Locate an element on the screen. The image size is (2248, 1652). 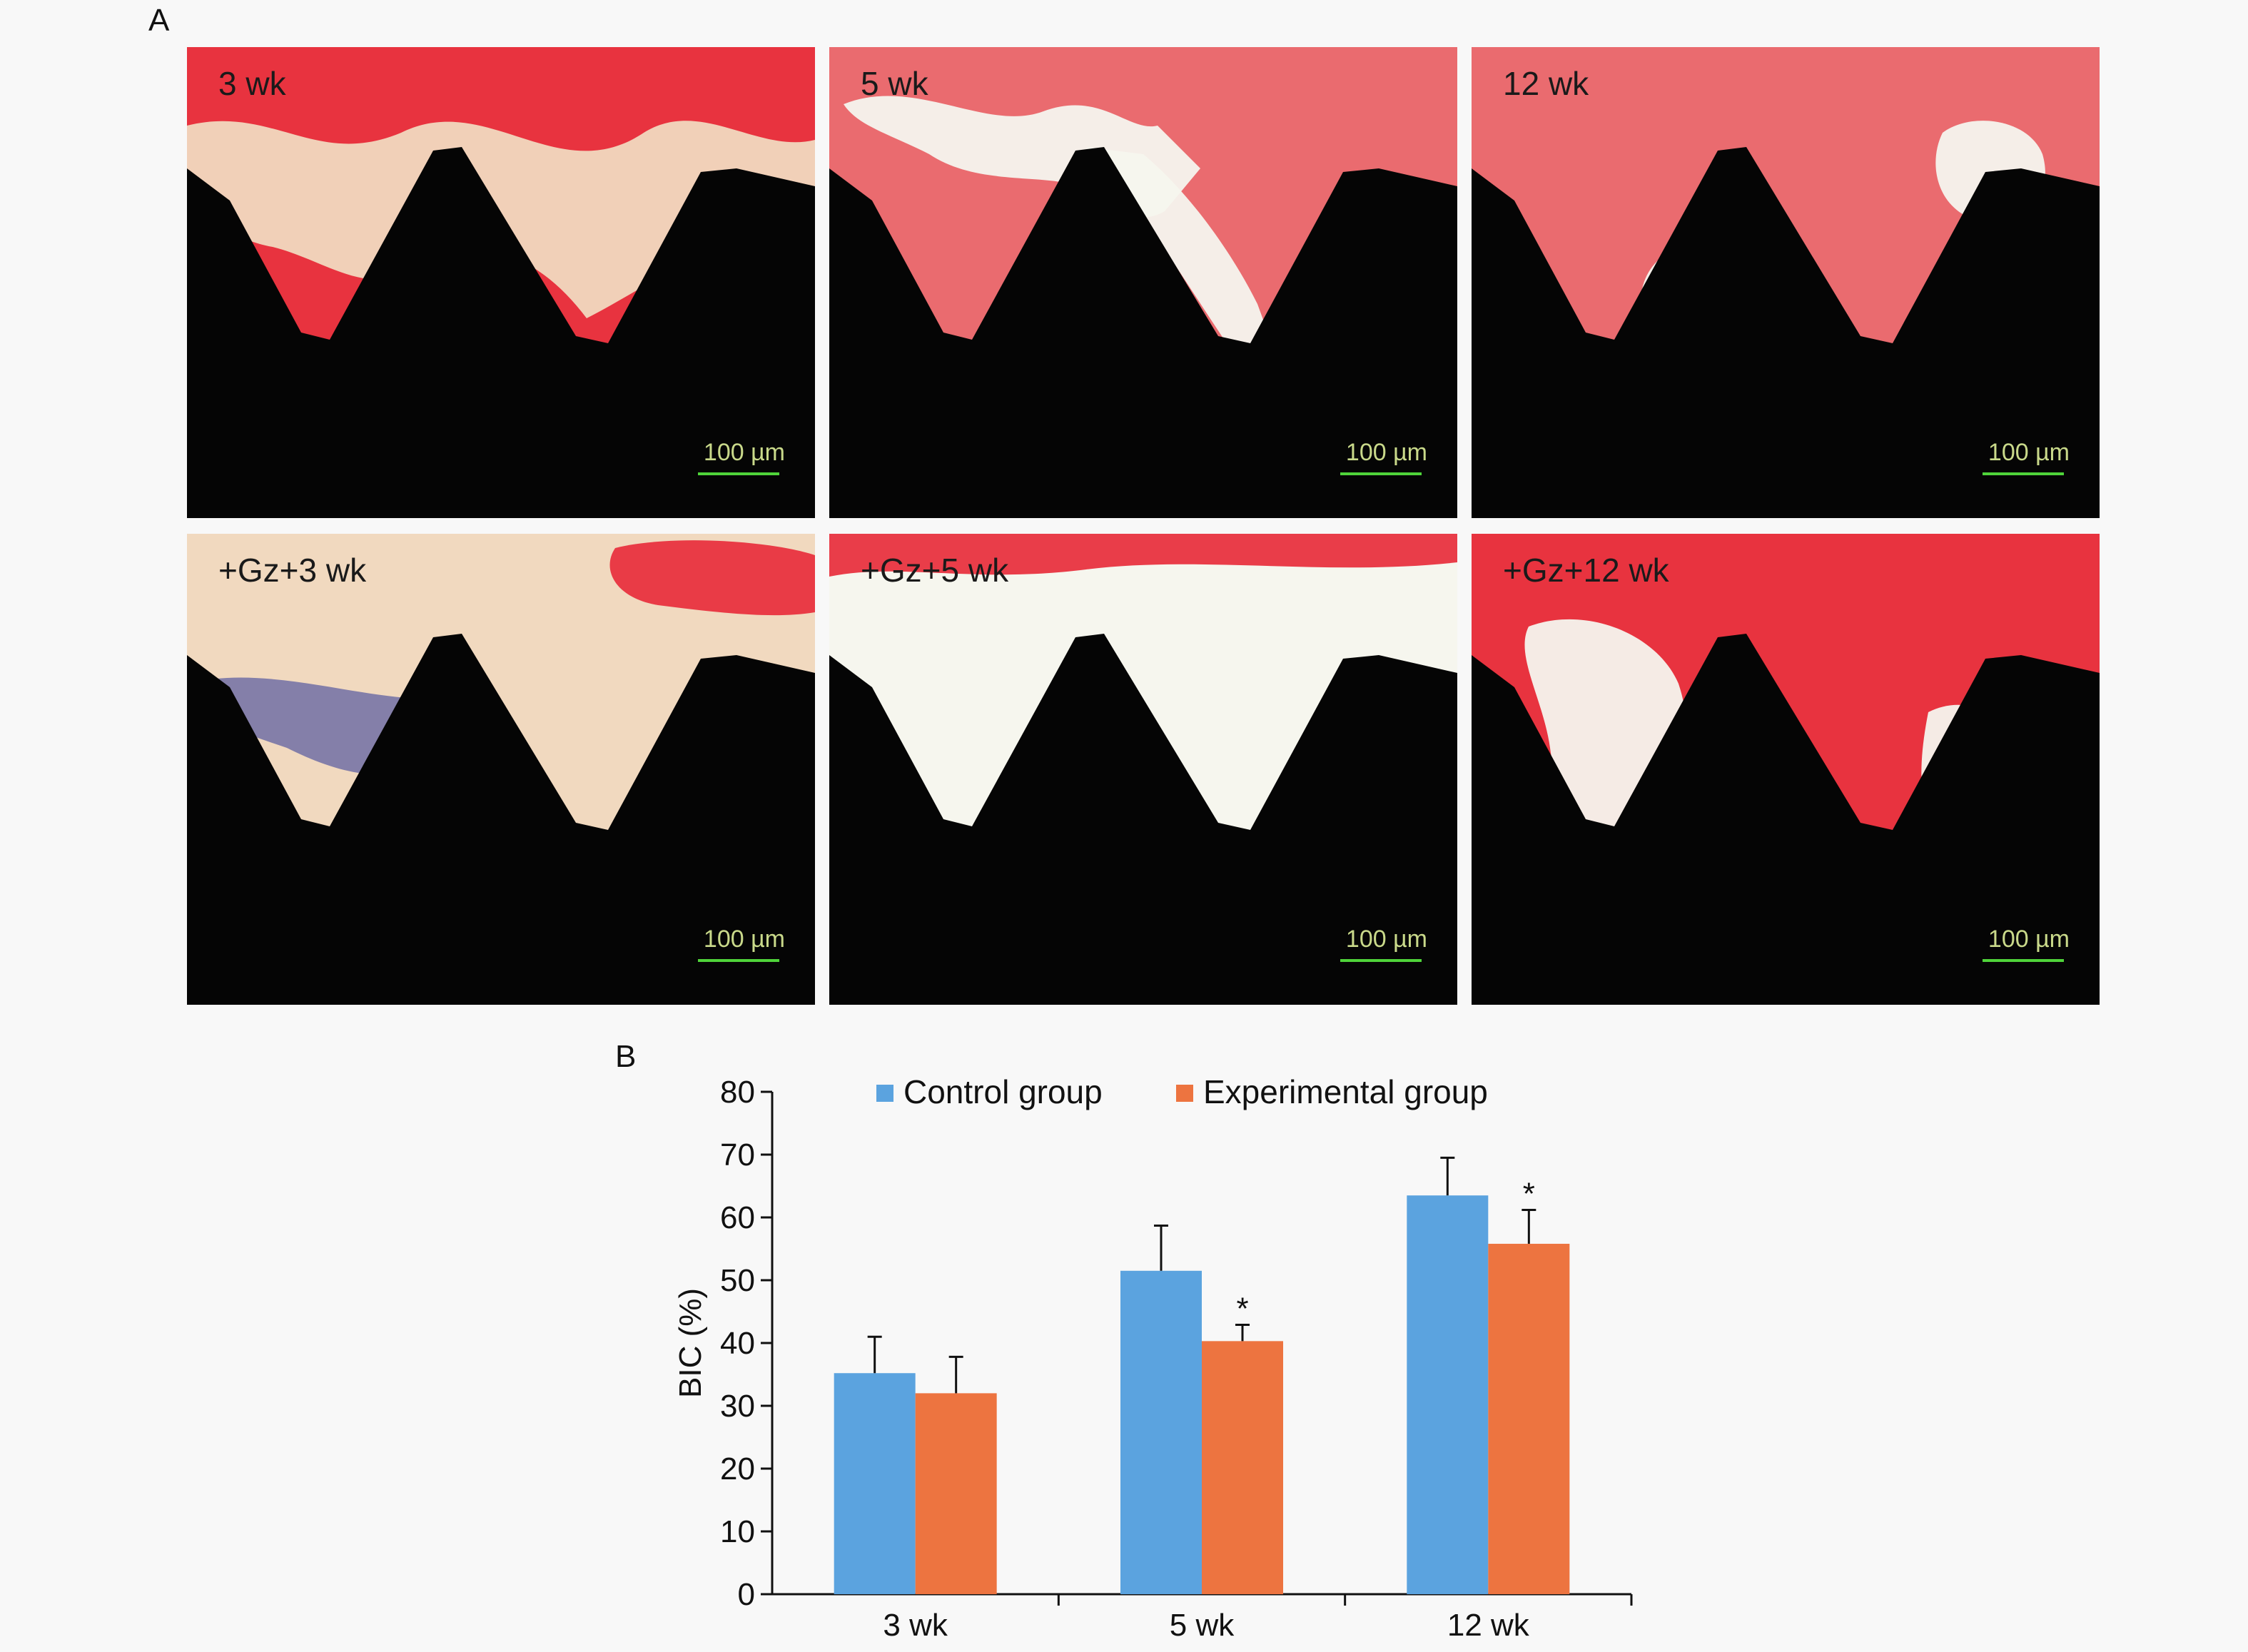
micrograph-tile: +Gz+3 wk 100 µm is located at coordinates (501, 769).